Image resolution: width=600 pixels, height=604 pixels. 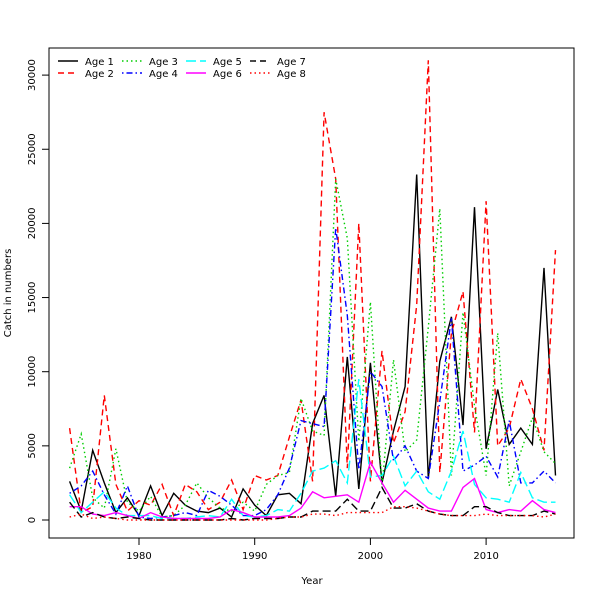 What do you see at coordinates (227, 62) in the screenshot?
I see `legend-label: Age 5` at bounding box center [227, 62].